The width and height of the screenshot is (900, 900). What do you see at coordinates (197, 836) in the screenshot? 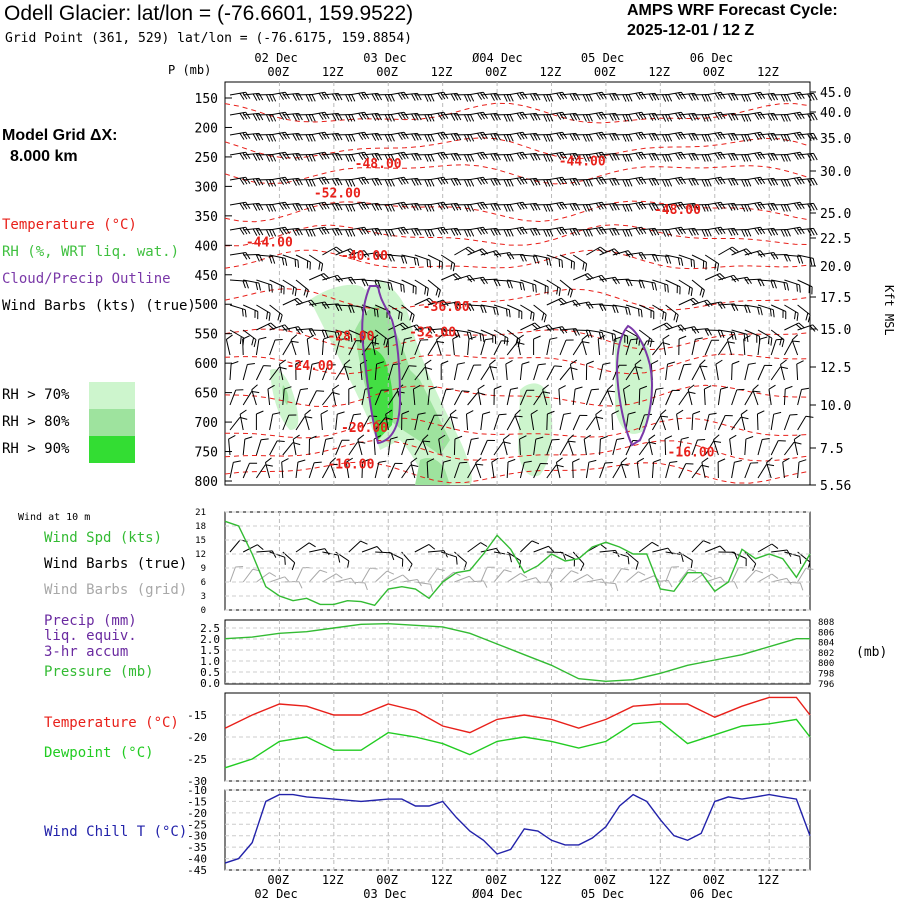
I see `windchill-tick-label: -30` at bounding box center [197, 836].